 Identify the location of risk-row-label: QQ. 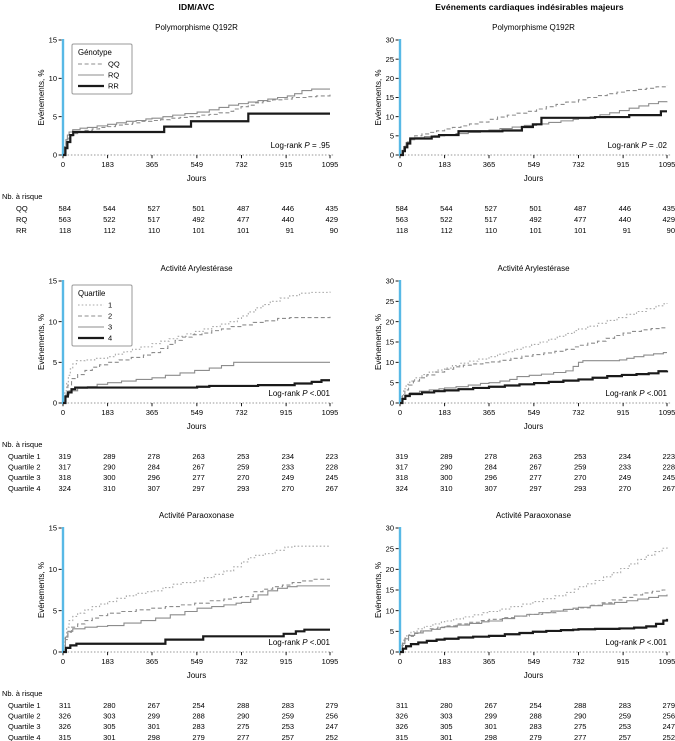
(22, 208).